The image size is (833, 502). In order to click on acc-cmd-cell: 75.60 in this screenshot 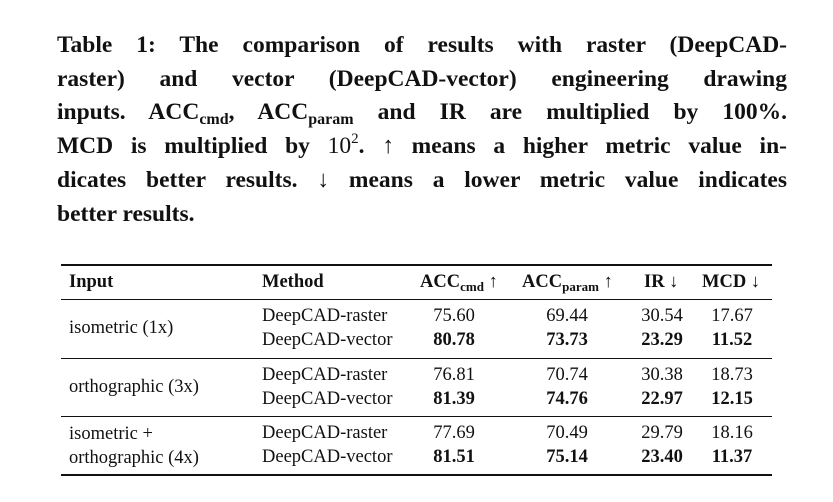, I will do `click(454, 316)`.